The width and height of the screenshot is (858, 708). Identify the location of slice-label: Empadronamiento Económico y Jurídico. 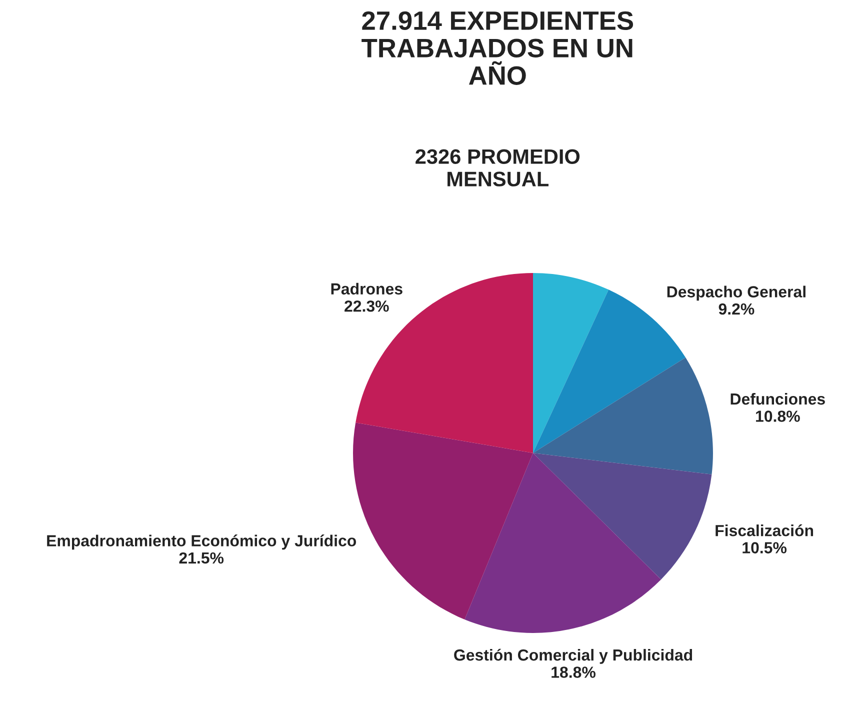
(201, 542).